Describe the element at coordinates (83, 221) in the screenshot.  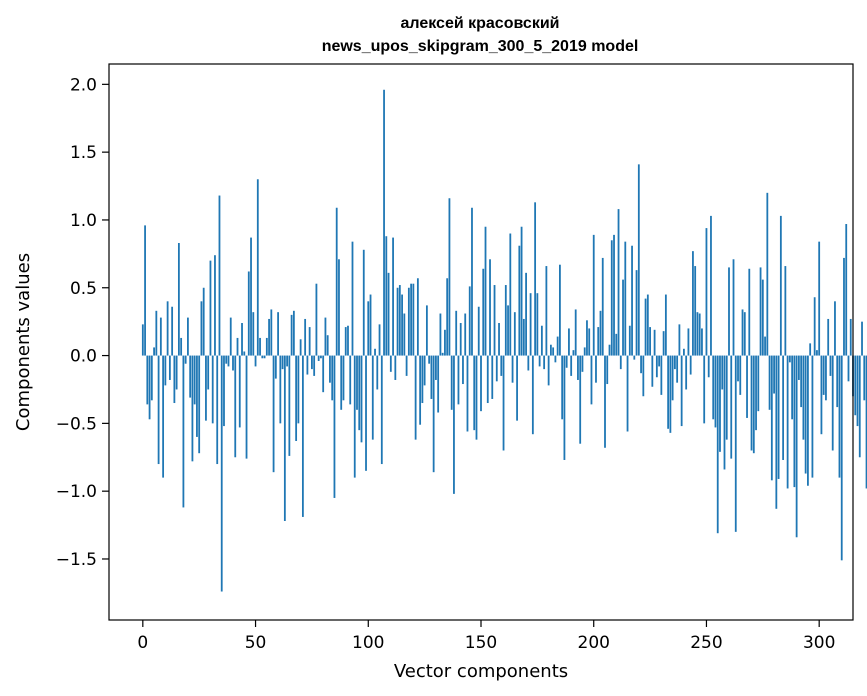
I see `y-tick-label: 1.0` at that location.